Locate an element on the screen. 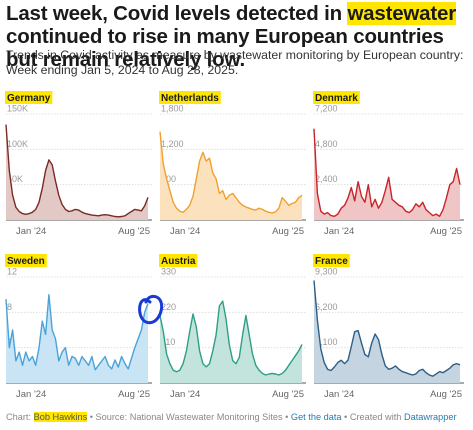 The width and height of the screenshot is (473, 430). chart-title-highlight-france is located at coordinates (331, 260).